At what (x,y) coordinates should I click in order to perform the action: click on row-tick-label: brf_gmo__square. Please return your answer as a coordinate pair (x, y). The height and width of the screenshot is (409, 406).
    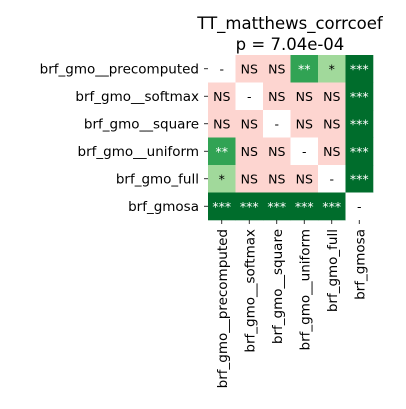
    Looking at the image, I should click on (141, 124).